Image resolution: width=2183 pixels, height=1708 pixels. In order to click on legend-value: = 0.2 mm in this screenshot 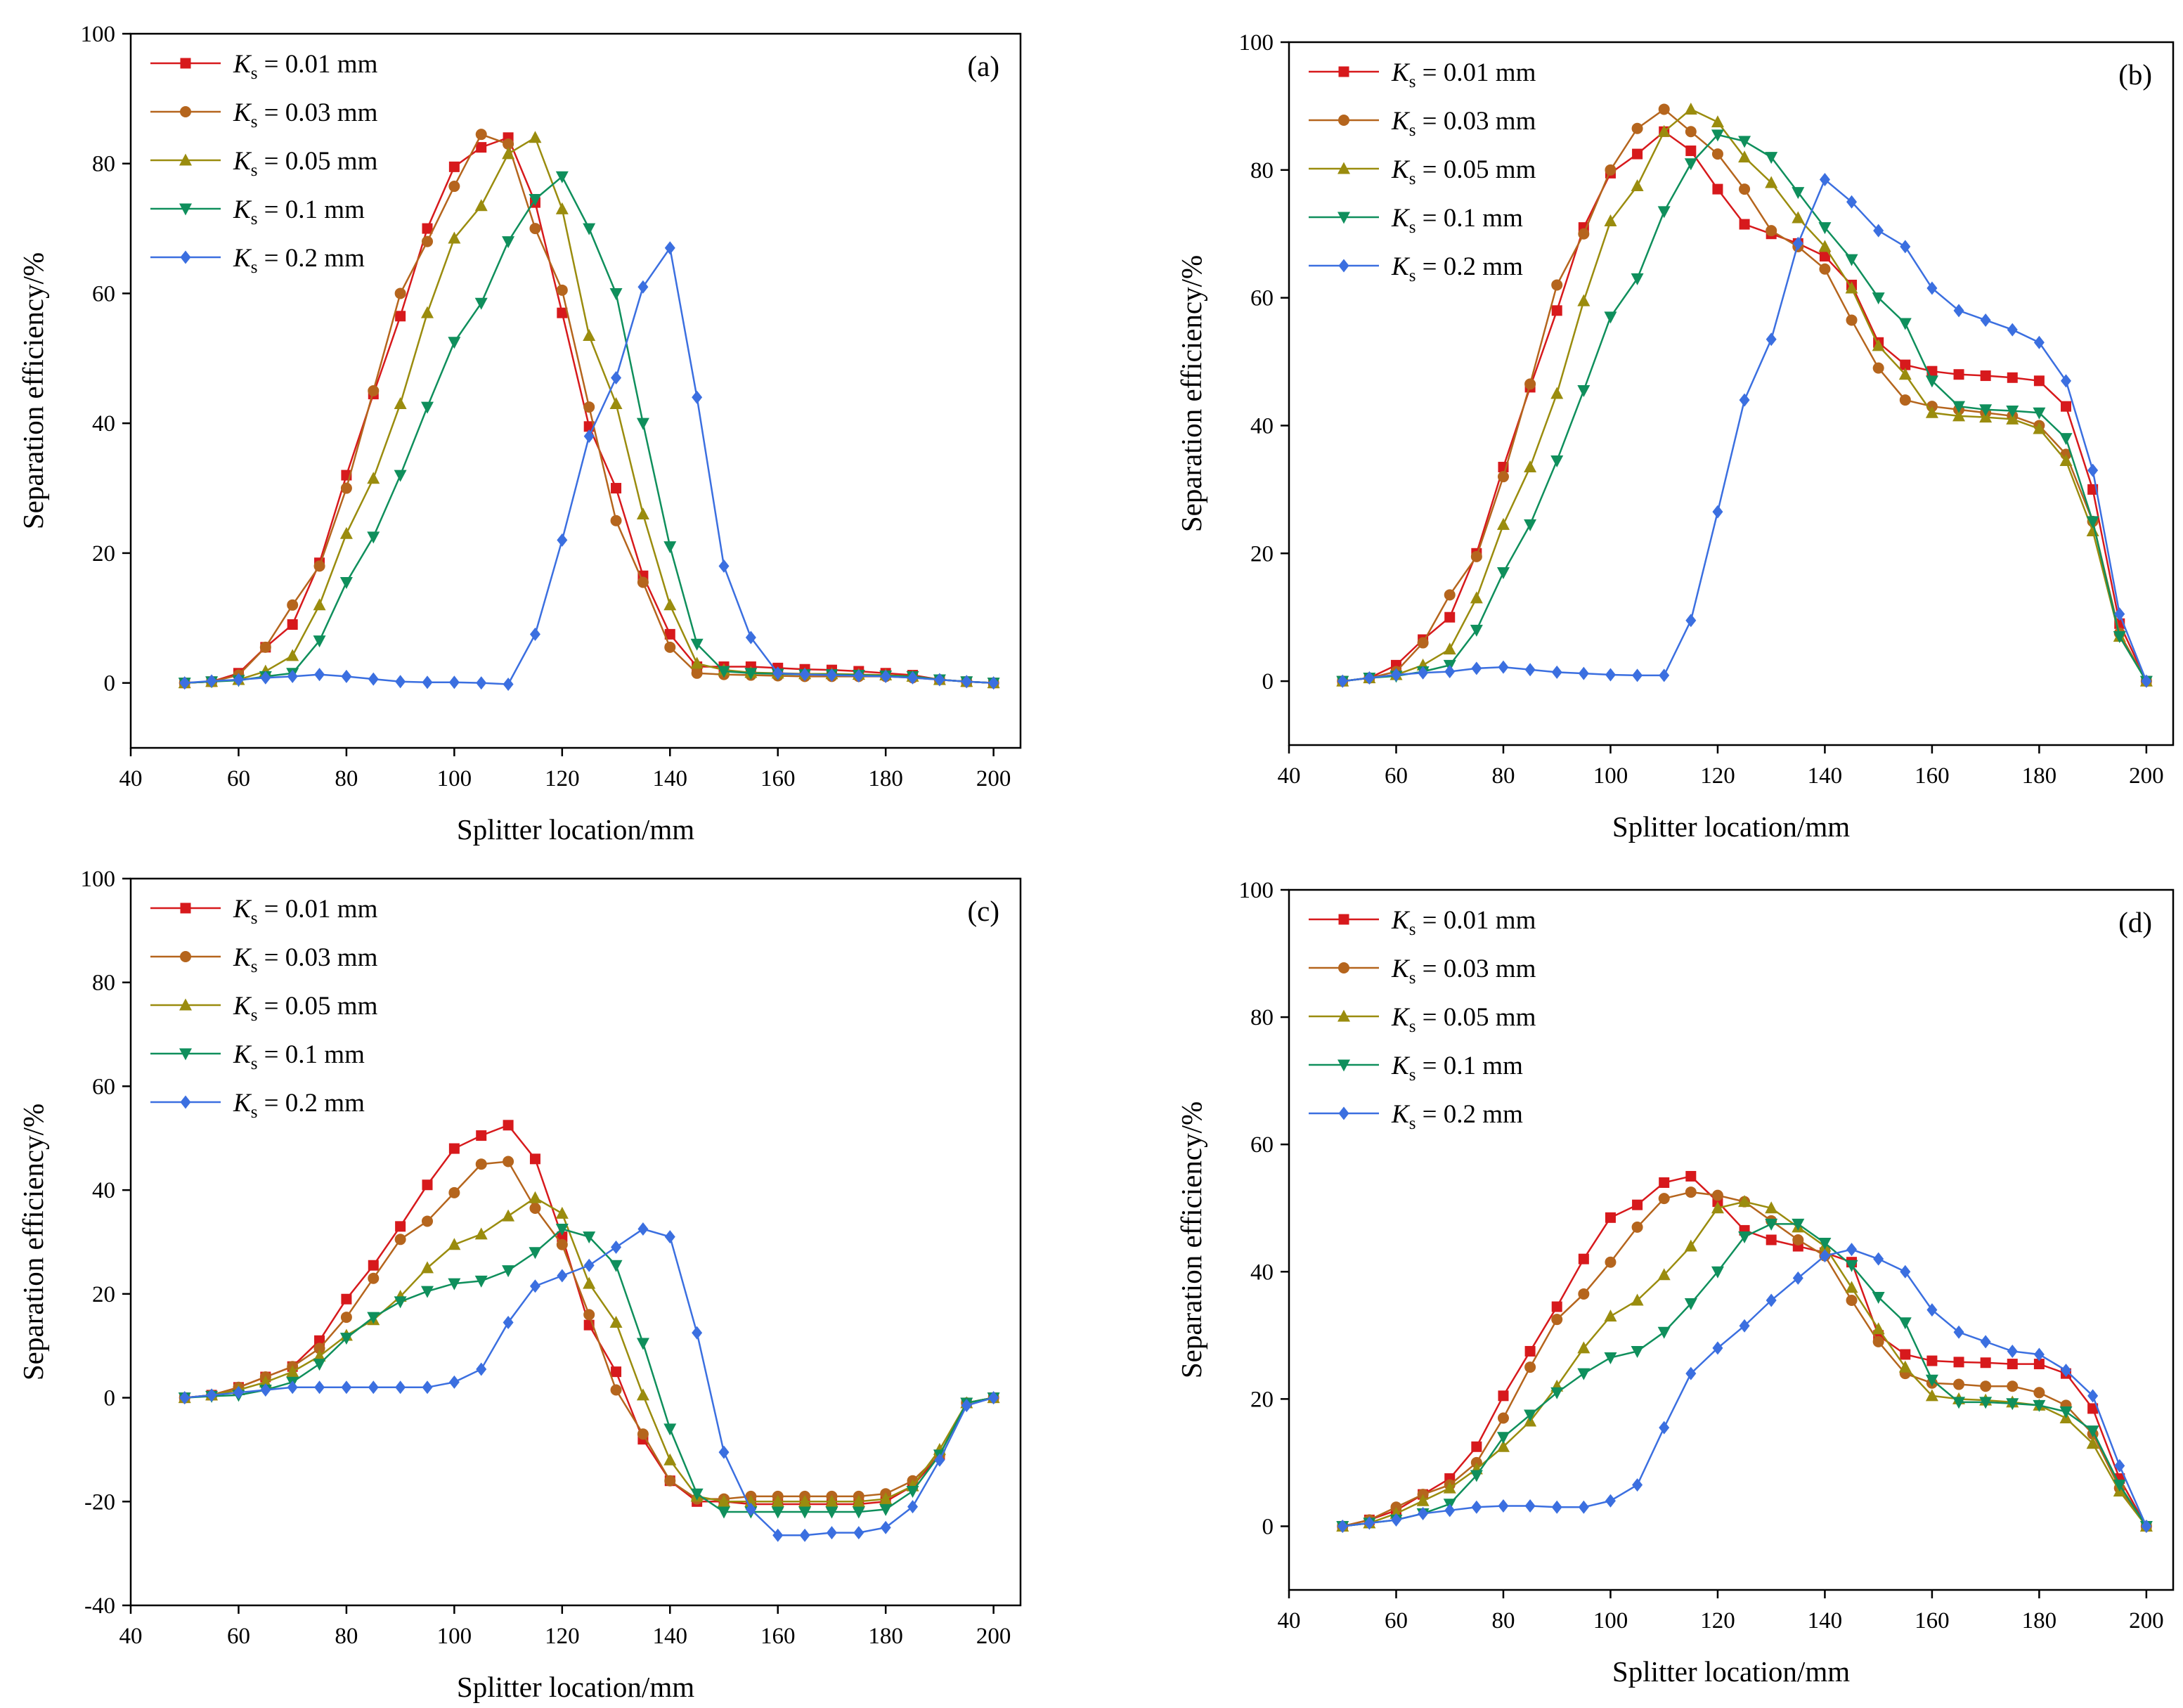, I will do `click(311, 258)`.